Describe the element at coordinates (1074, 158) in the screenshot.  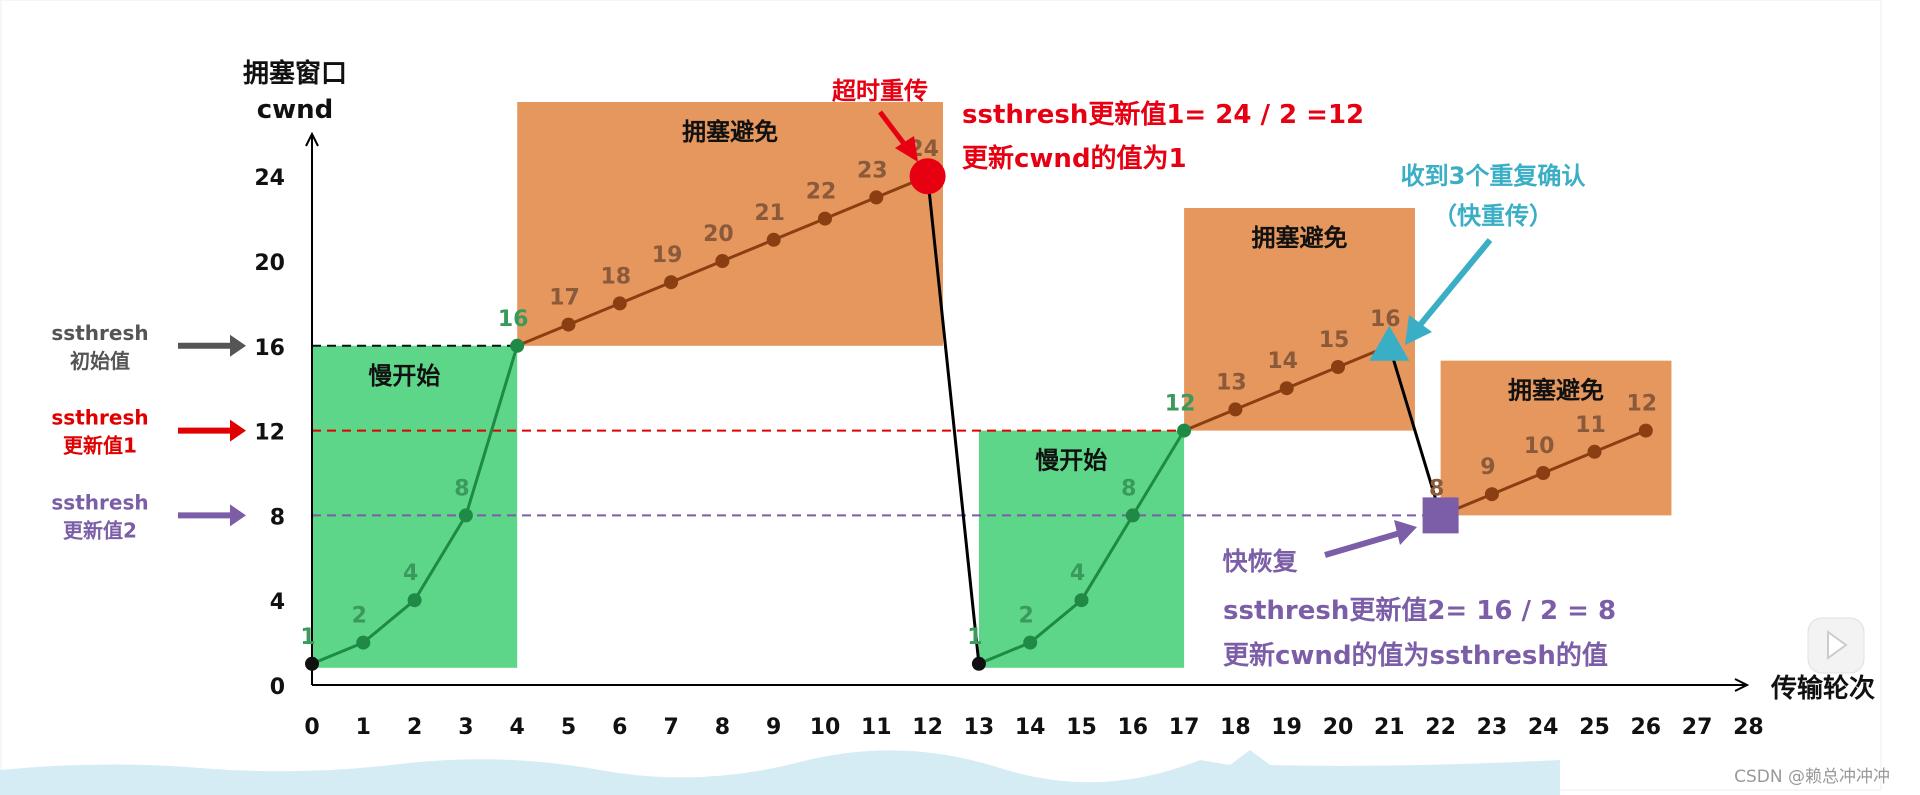
I see `timeout-note-2: 更新cwnd的值为1` at that location.